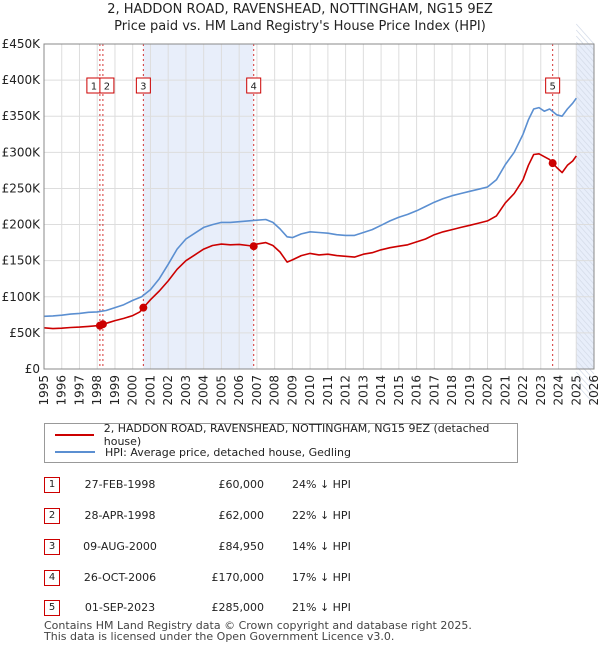 The height and width of the screenshot is (650, 600). Describe the element at coordinates (52, 547) in the screenshot. I see `sale-number-badge: 3` at that location.